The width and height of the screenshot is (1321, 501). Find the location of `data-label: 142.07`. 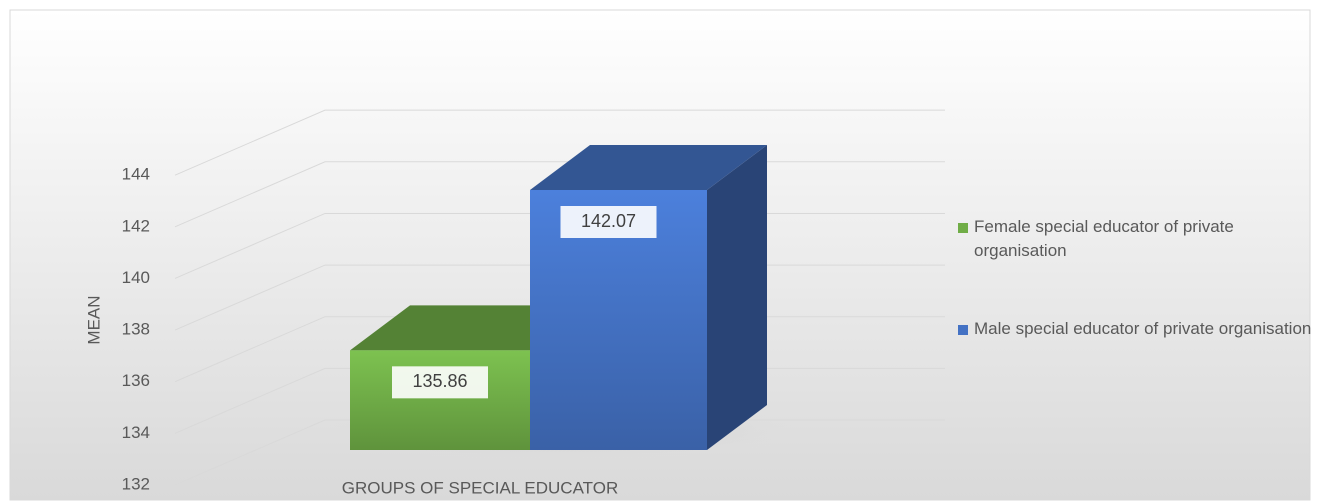

data-label: 142.07 is located at coordinates (608, 221).